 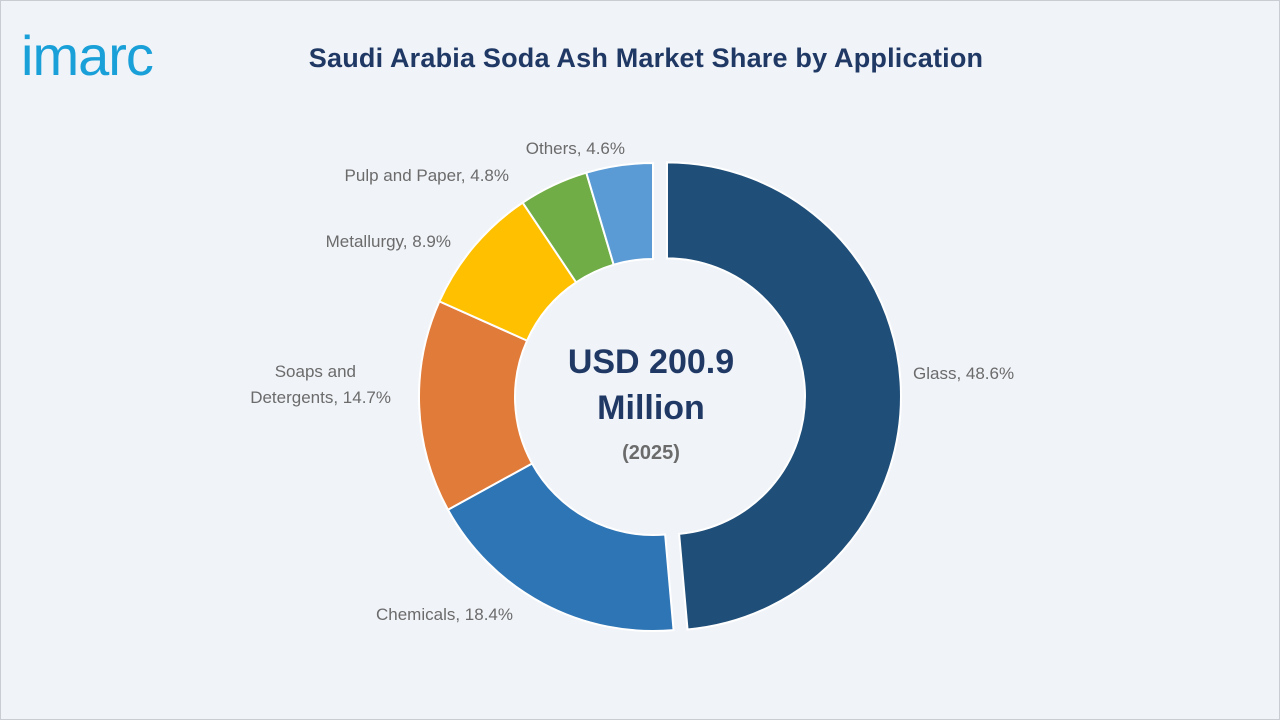 What do you see at coordinates (783, 396) in the screenshot?
I see `slice-glass` at bounding box center [783, 396].